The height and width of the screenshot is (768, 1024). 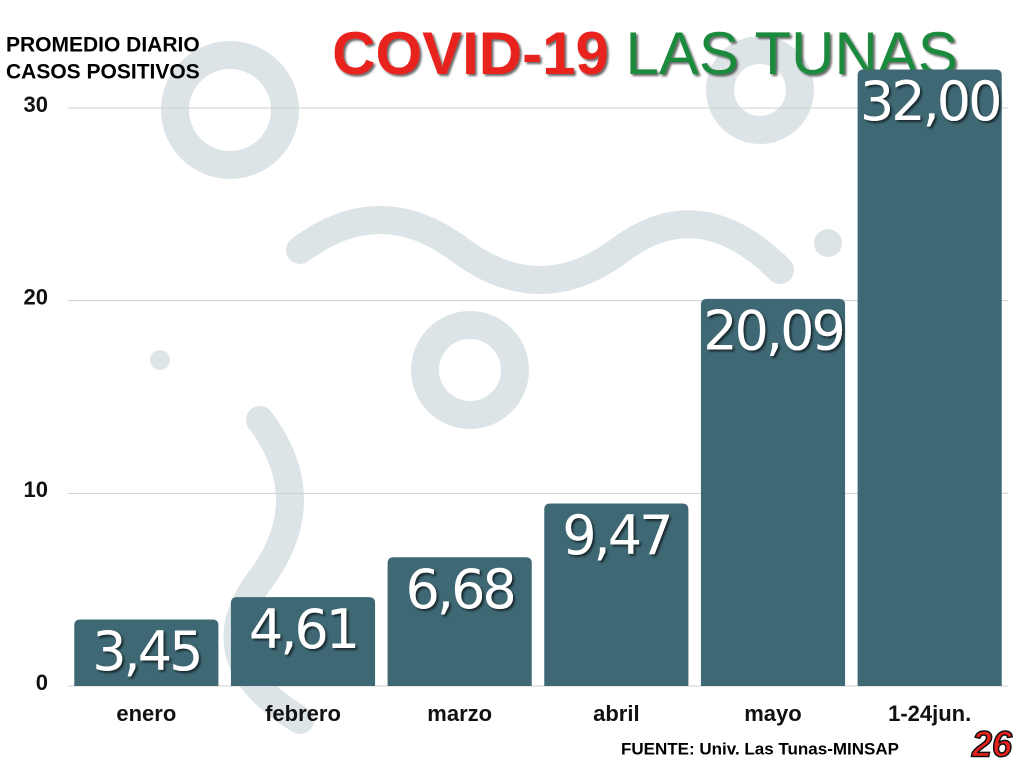 What do you see at coordinates (36, 296) in the screenshot?
I see `y-tick-label: 20` at bounding box center [36, 296].